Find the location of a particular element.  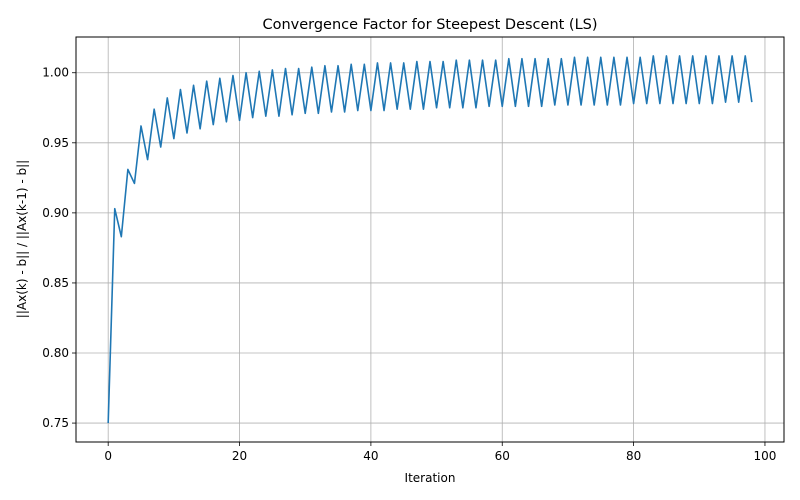

y-axis-label: ||Ax(k) - b|| / ||Ax(k-1) - b|| is located at coordinates (22, 239).